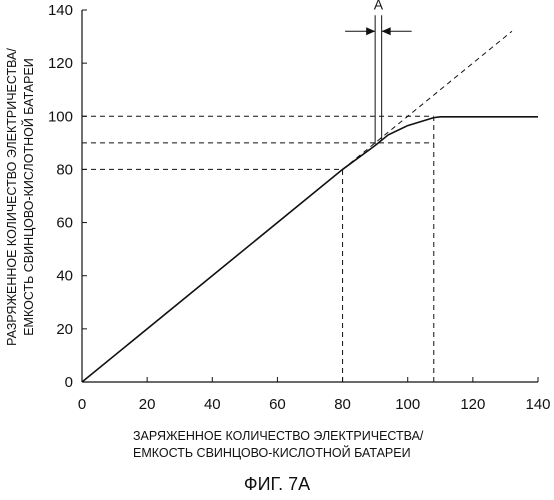  Describe the element at coordinates (277, 404) in the screenshot. I see `x-tick-label: 60` at that location.